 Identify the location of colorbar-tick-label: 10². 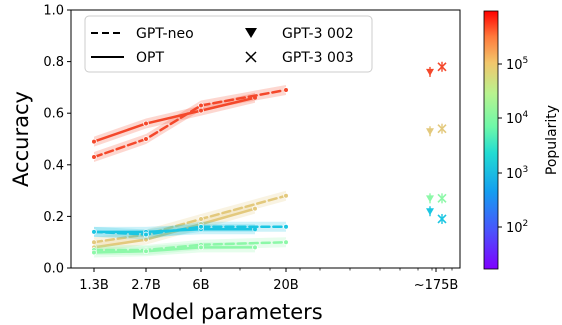
(517, 227).